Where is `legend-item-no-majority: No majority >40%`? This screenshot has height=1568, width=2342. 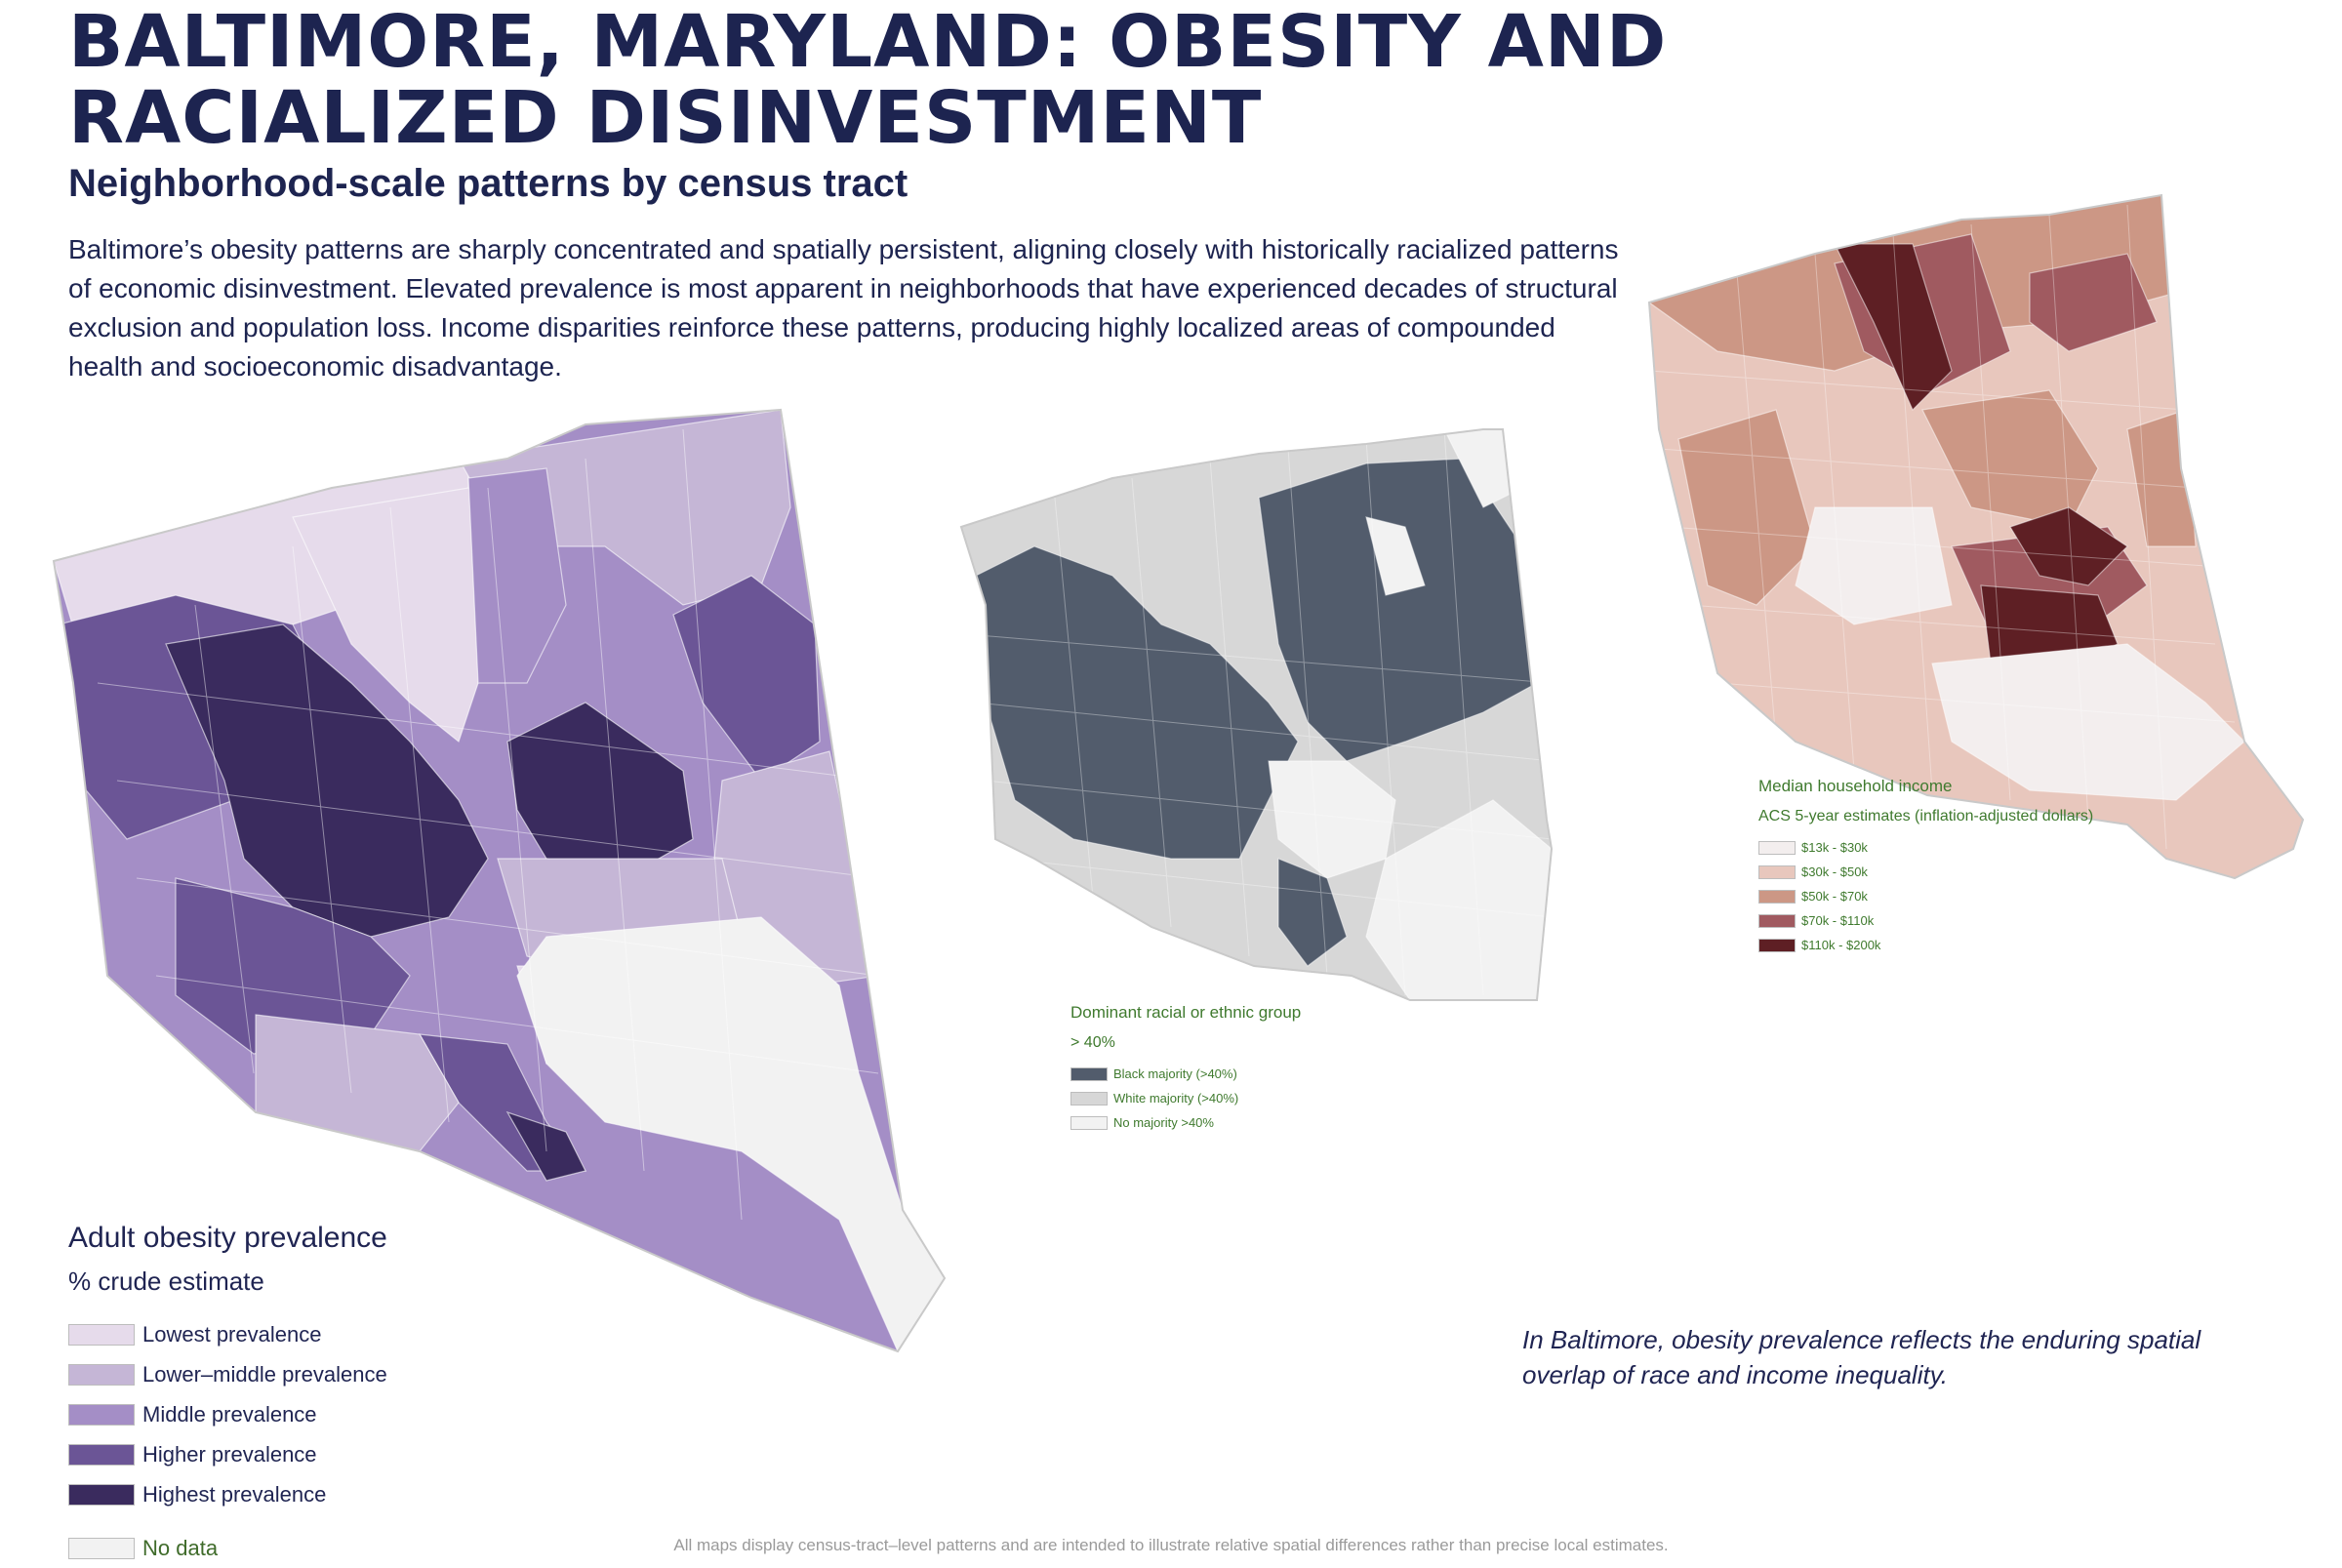
legend-item-no-majority: No majority >40% is located at coordinates (1185, 1122).